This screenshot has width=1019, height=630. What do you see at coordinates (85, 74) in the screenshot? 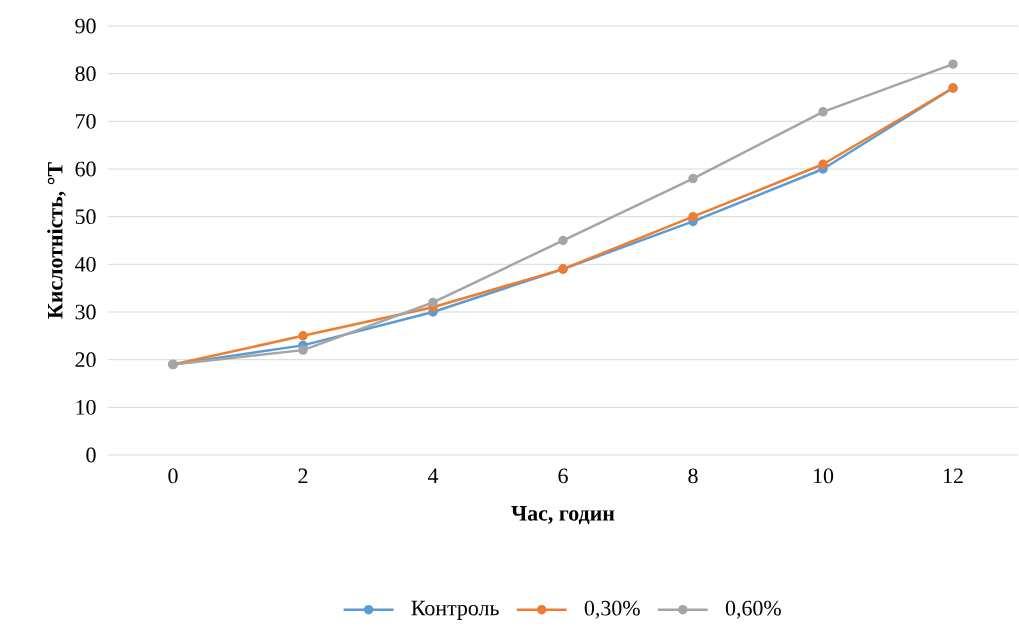
I see `y-tick-label: 80` at bounding box center [85, 74].